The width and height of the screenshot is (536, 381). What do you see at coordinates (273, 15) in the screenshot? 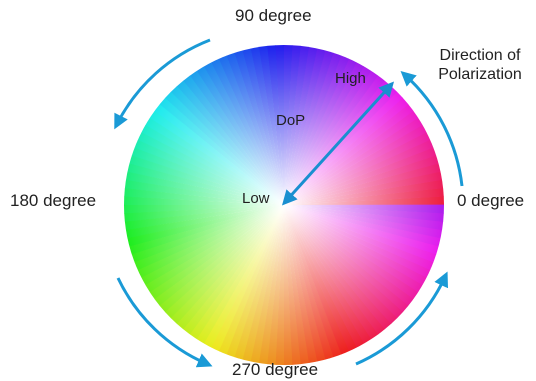
I see `label-90-degree: 90 degree` at bounding box center [273, 15].